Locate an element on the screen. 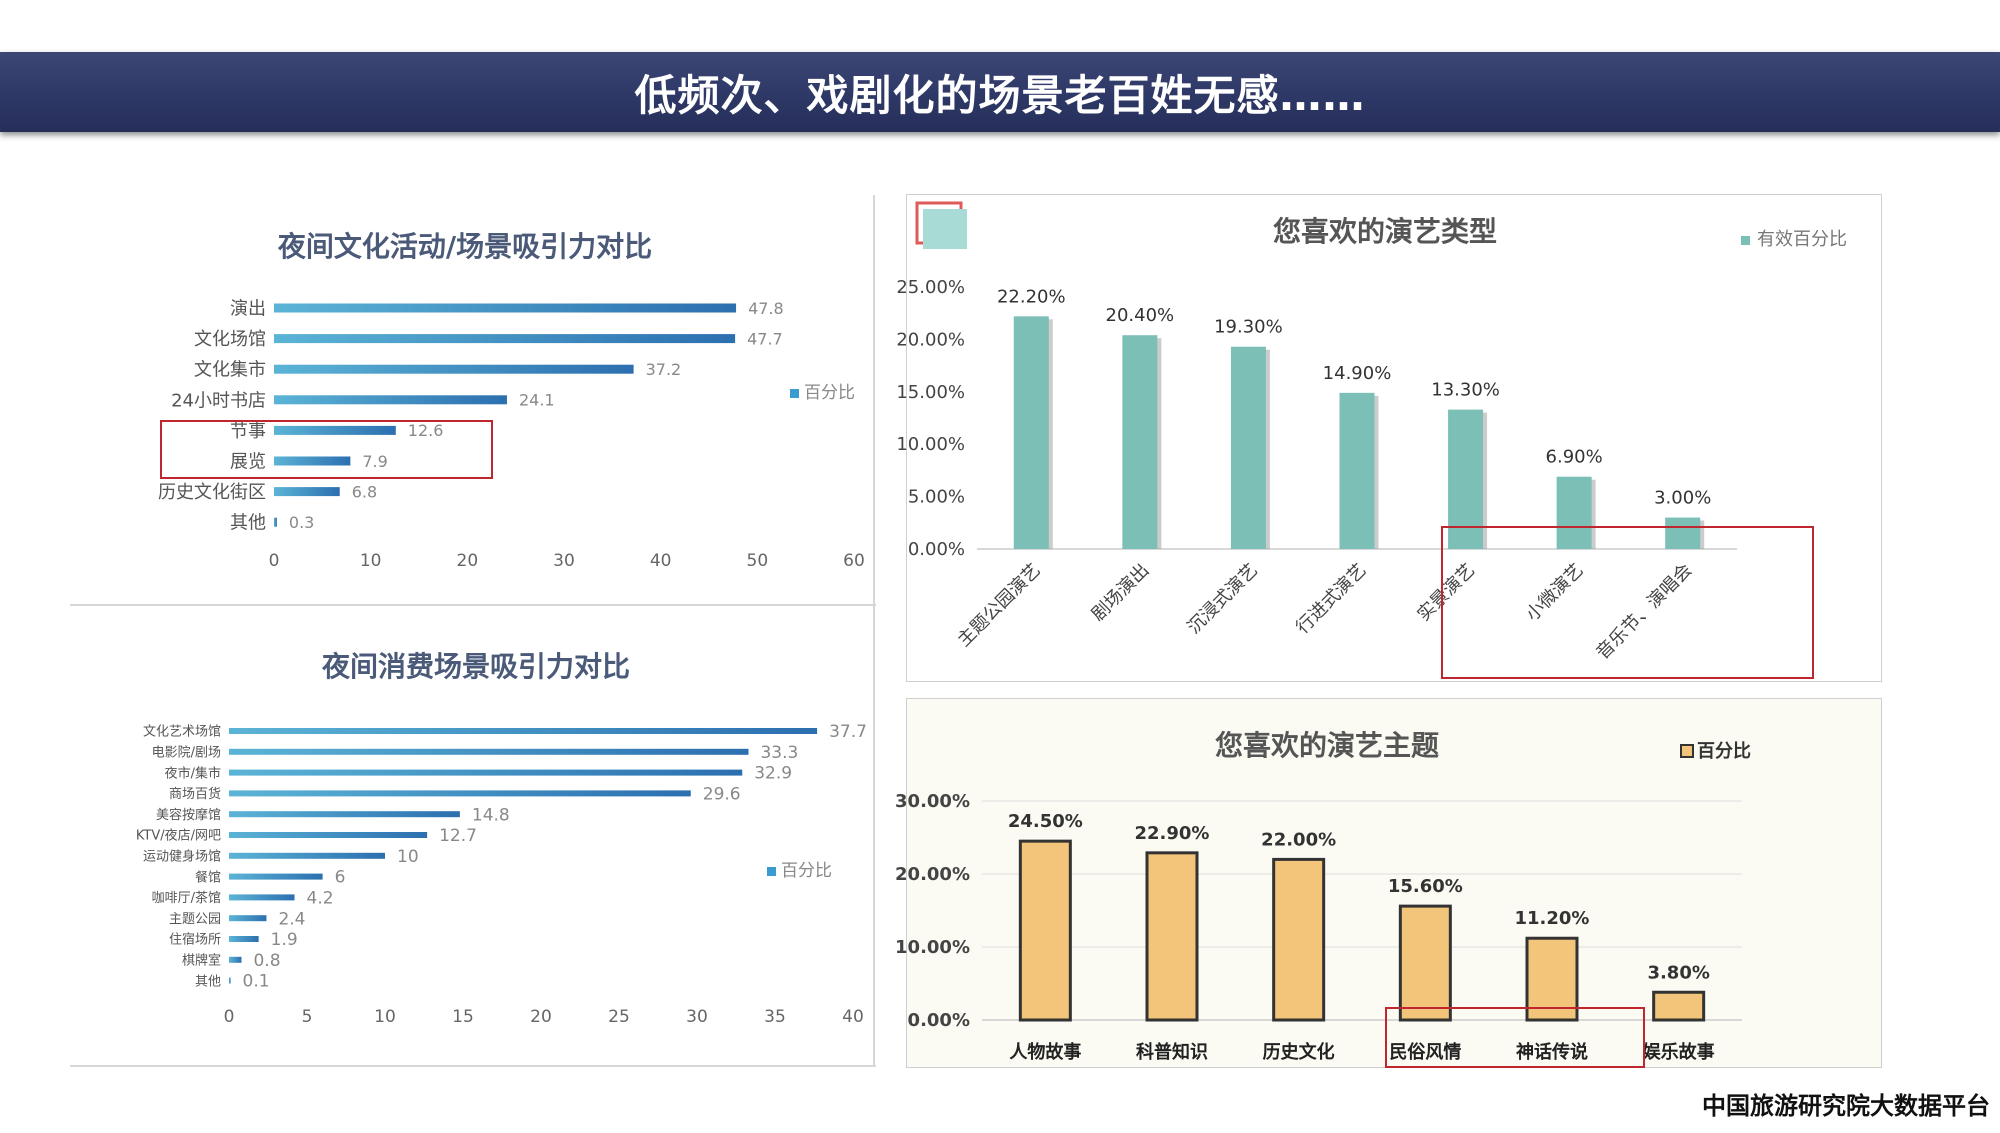 This screenshot has height=1133, width=2000. category-label: 娱乐故事 is located at coordinates (1679, 1052).